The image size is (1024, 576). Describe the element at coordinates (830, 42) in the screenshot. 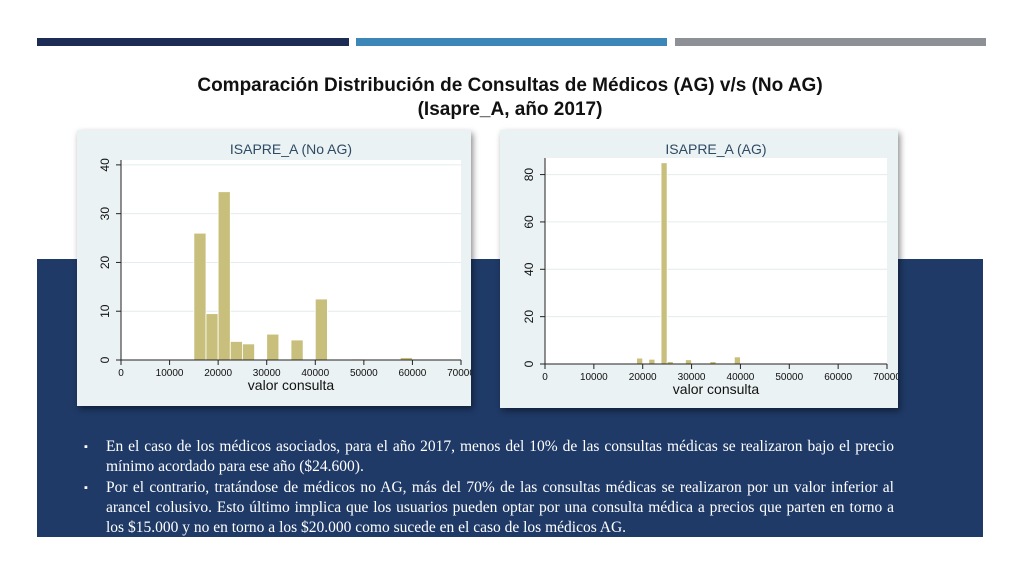

I see `top-band-gray` at that location.